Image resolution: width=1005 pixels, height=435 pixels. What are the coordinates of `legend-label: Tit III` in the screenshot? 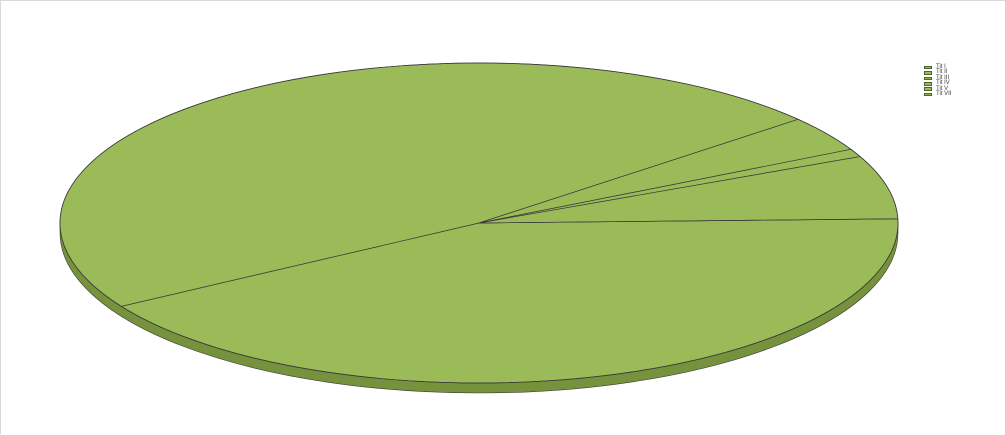 It's located at (943, 77).